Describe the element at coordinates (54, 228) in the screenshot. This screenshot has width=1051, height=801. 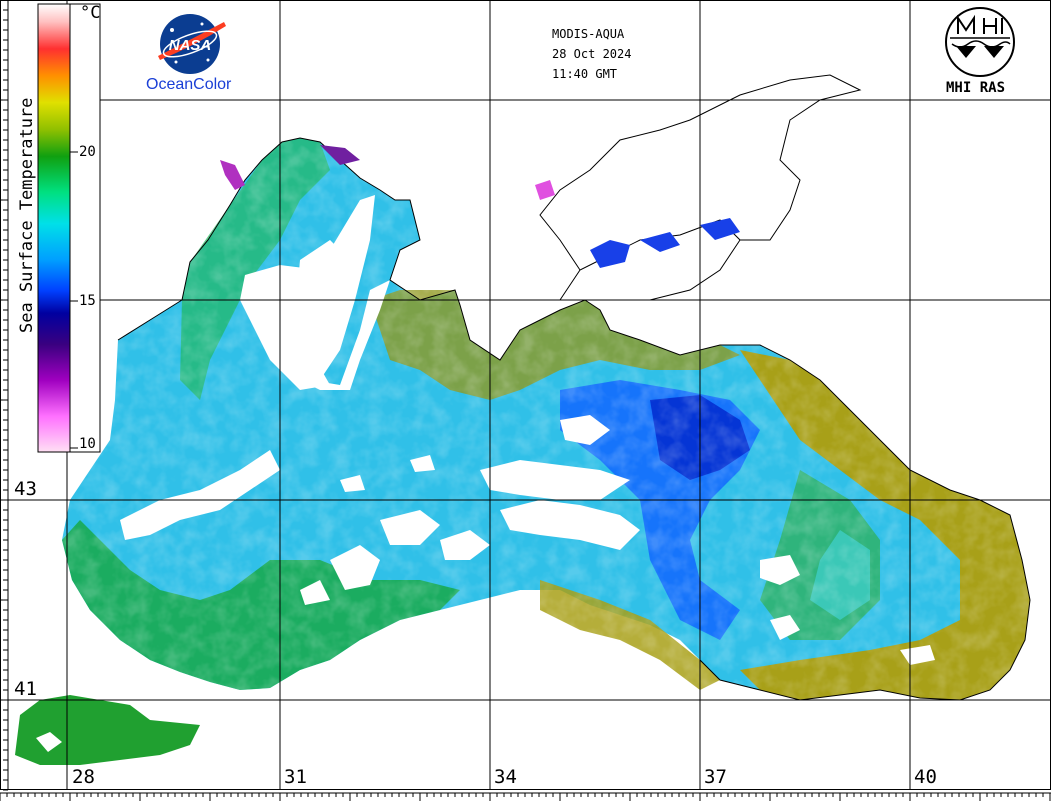
I see `colorbar-gradient` at that location.